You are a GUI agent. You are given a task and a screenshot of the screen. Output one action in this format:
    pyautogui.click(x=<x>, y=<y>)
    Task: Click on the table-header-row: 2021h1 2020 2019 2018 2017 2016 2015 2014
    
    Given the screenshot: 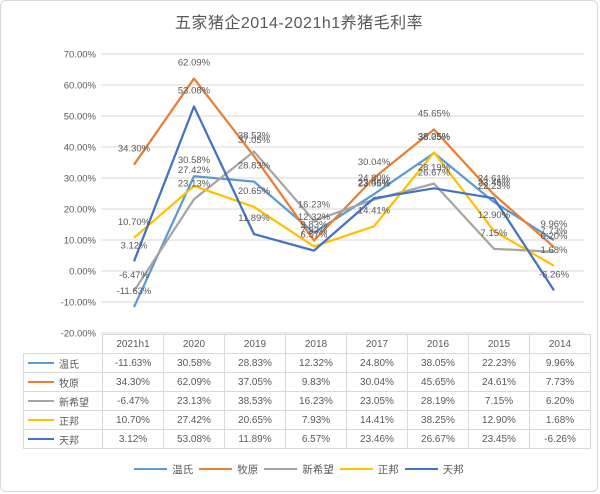 What is the action you would take?
    pyautogui.click(x=307, y=344)
    